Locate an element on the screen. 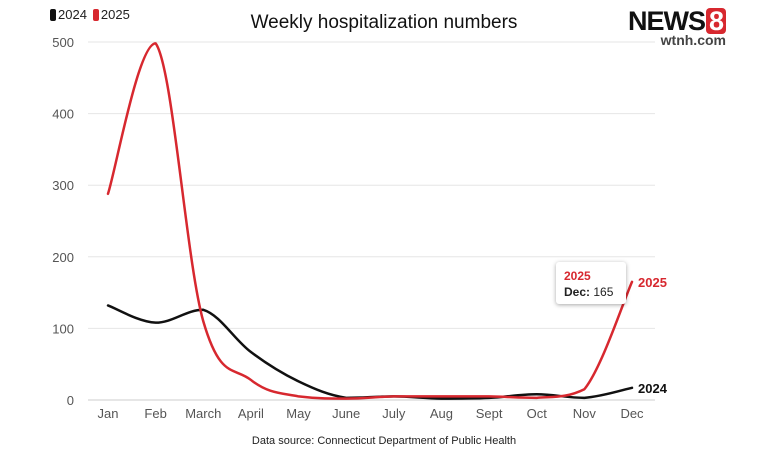  x-tick-label-dec: Dec is located at coordinates (632, 413).